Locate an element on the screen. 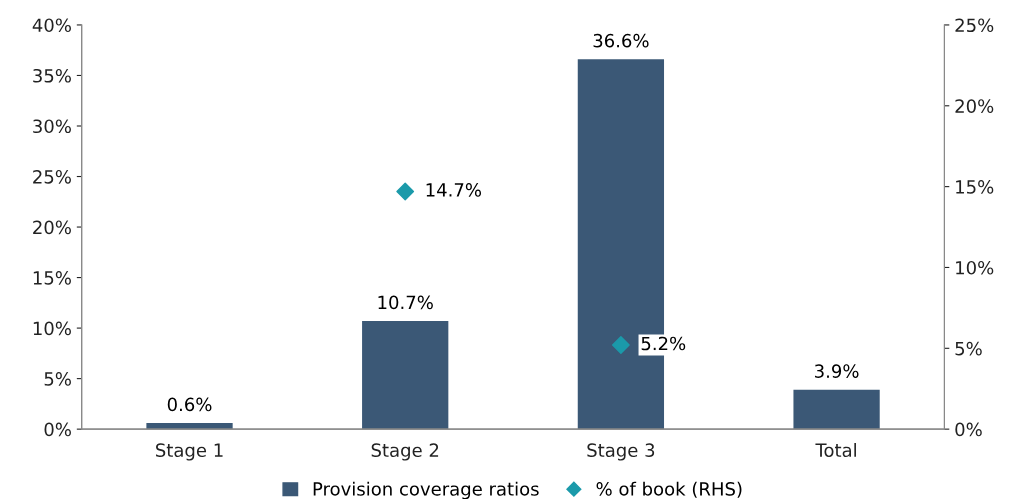  y2-tick-label: 25% is located at coordinates (974, 25).